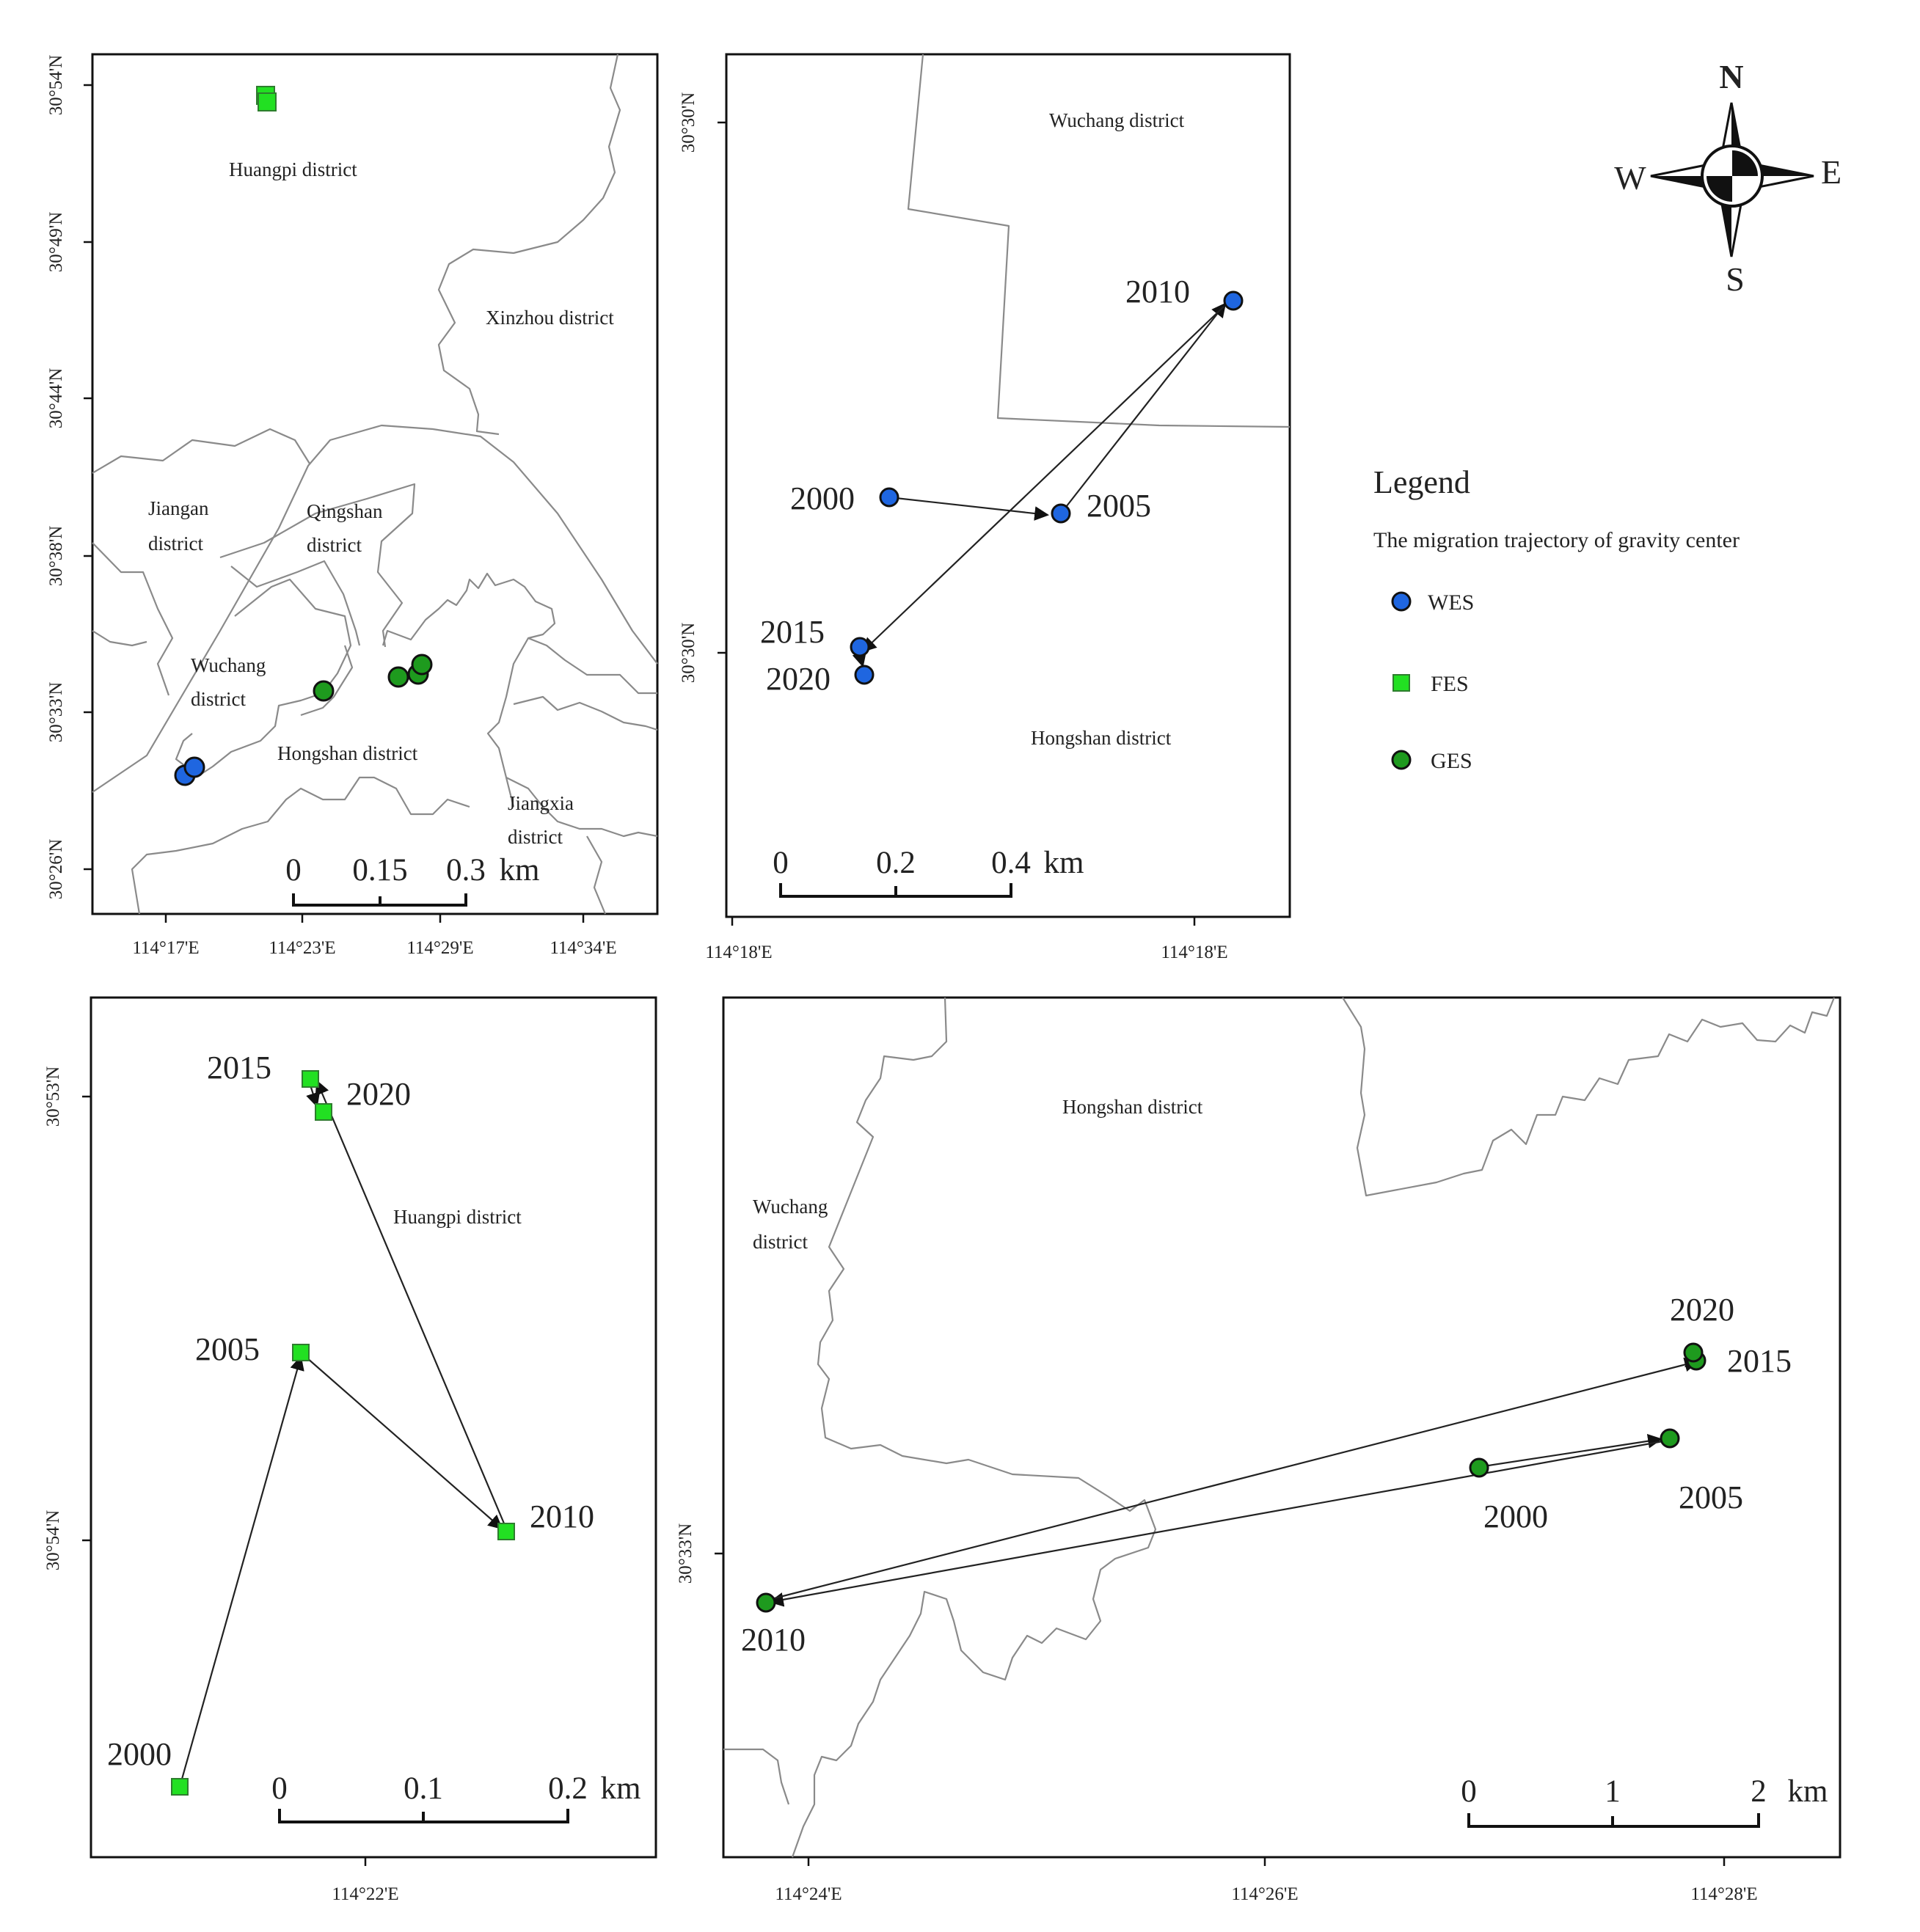 The height and width of the screenshot is (1932, 1920). Describe the element at coordinates (293, 169) in the screenshot. I see `district-label: Huangpi district` at that location.